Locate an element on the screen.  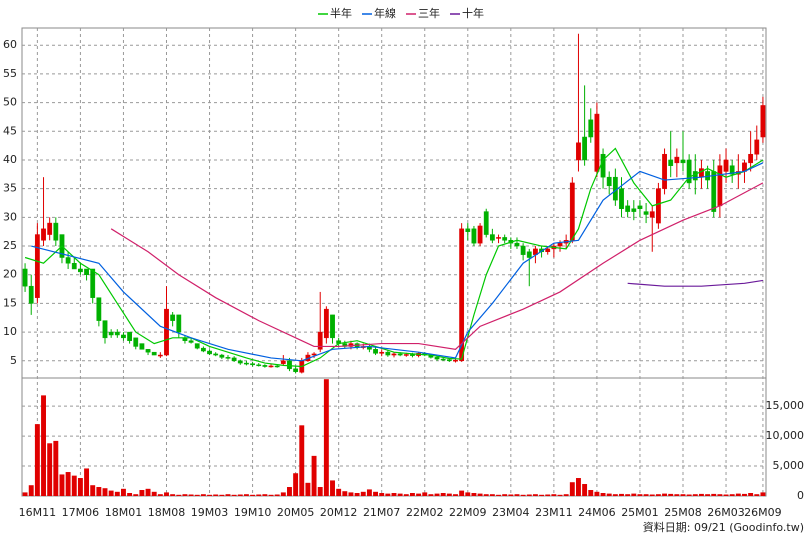
y-tick-label: 10 is located at coordinates (10, 331).